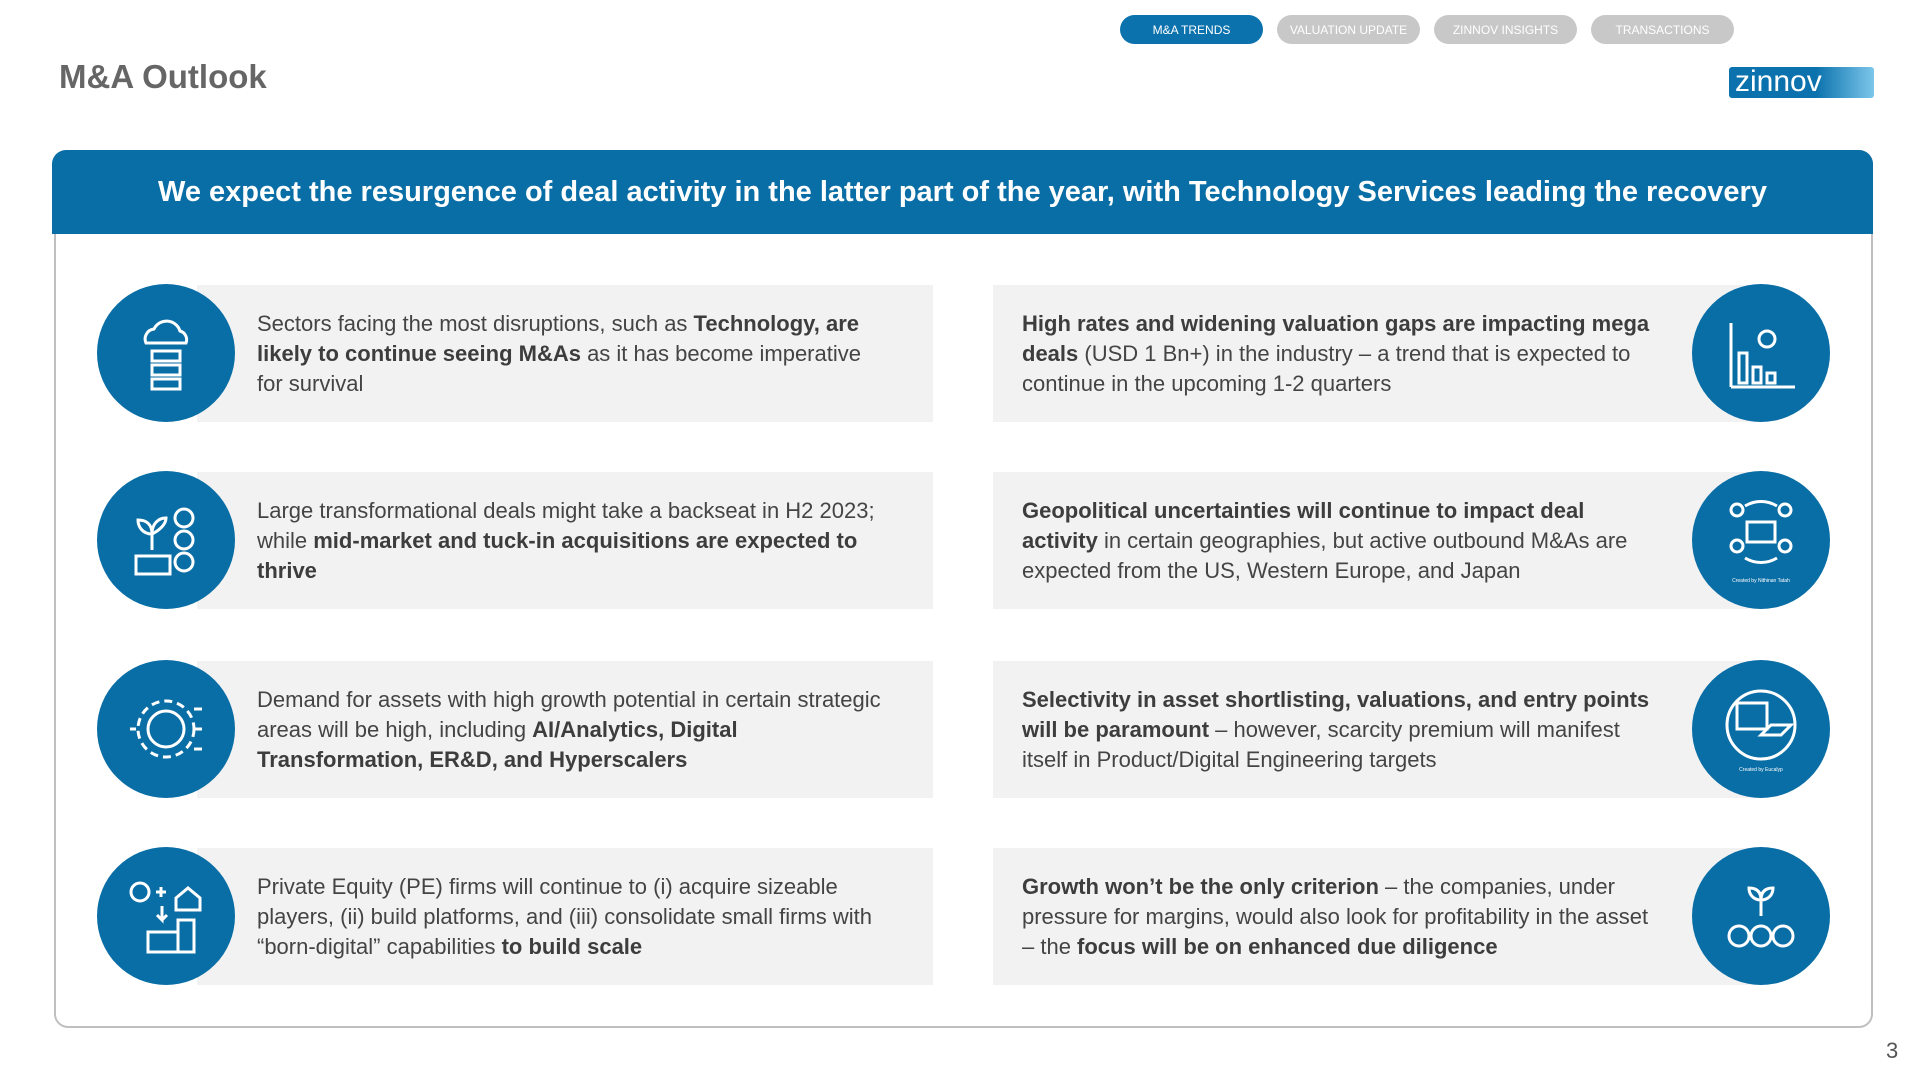 This screenshot has width=1920, height=1080. Describe the element at coordinates (1505, 29) in the screenshot. I see `nav-tab: ZINNOV INSIGHTS` at that location.